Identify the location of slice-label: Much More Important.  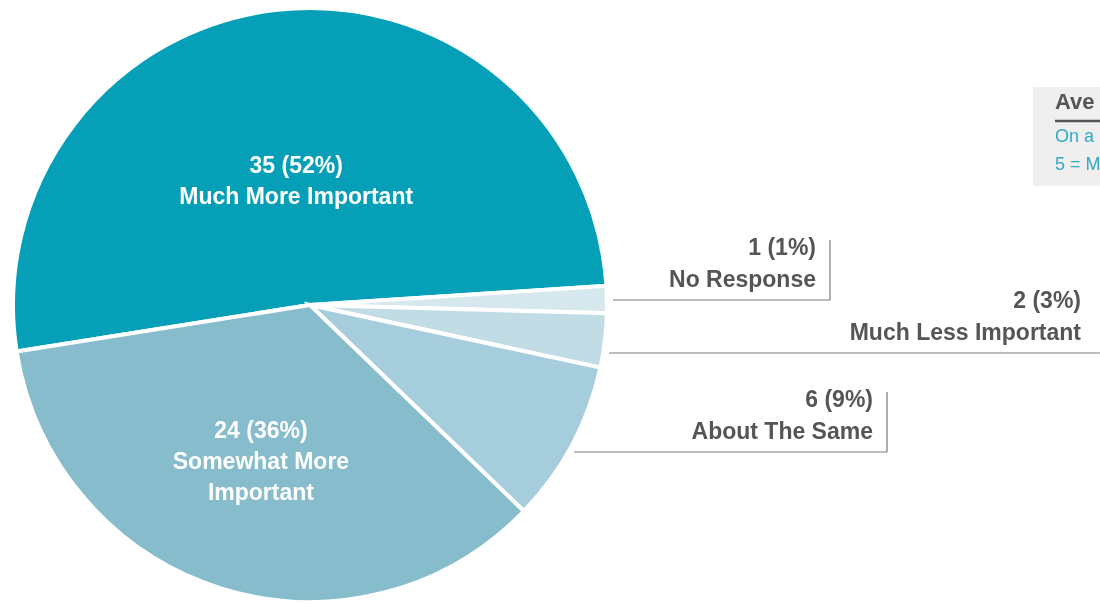
(296, 196).